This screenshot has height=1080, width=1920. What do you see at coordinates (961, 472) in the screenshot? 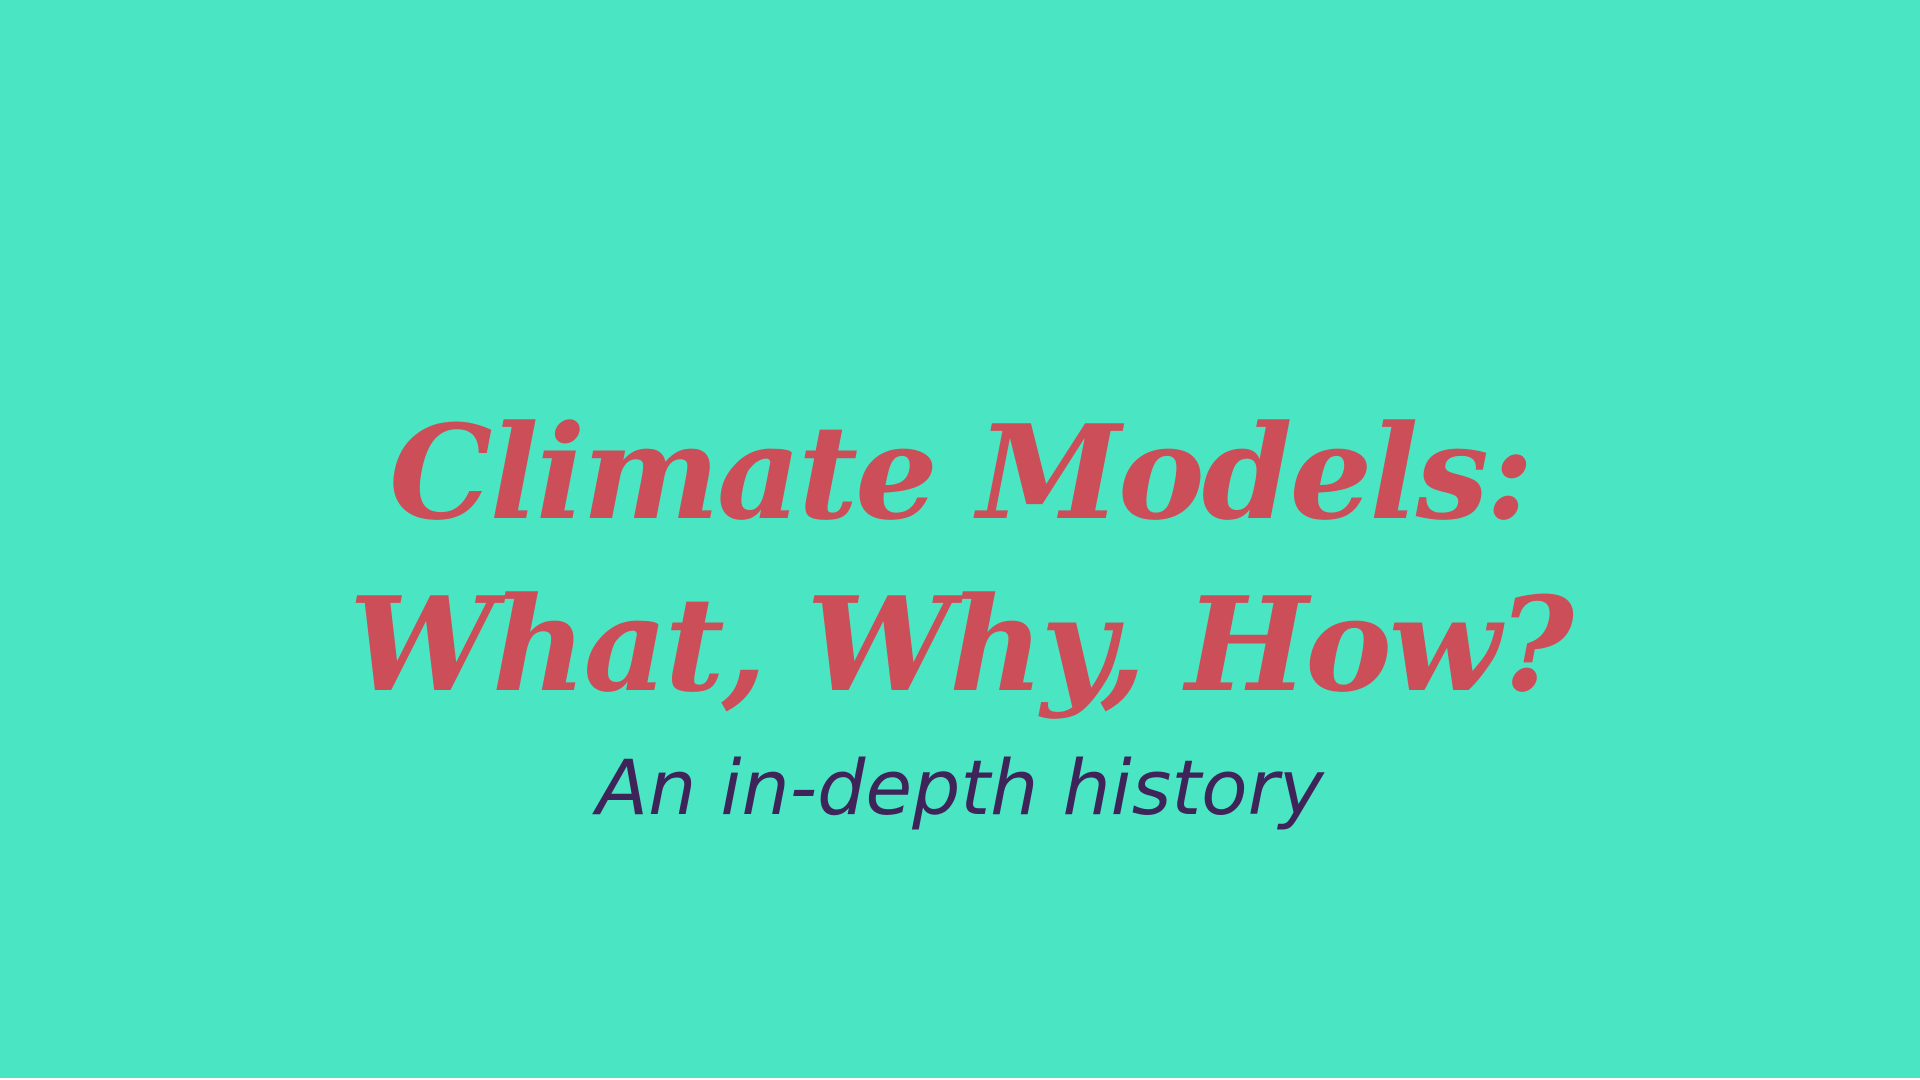
I see `slide-title-line-1: Climate Models:` at bounding box center [961, 472].